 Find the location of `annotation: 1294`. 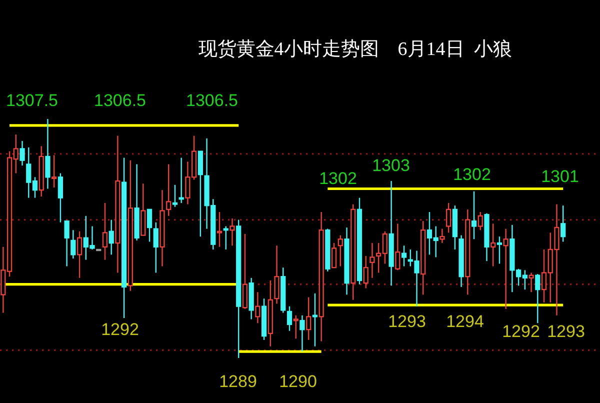

annotation: 1294 is located at coordinates (465, 321).